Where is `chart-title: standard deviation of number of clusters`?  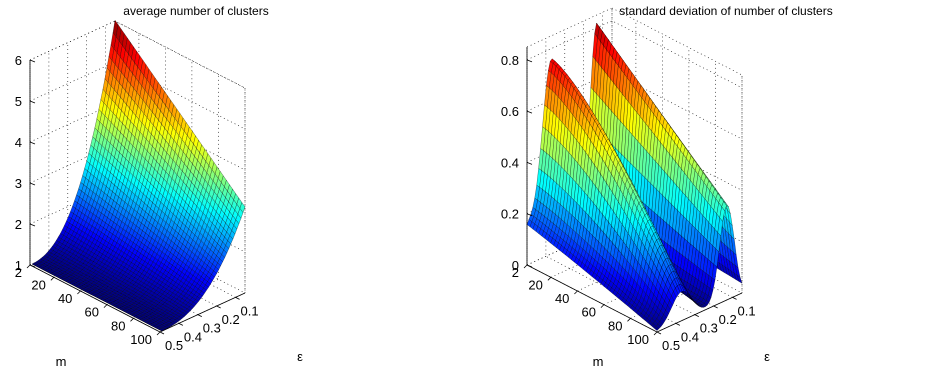
chart-title: standard deviation of number of clusters is located at coordinates (725, 11).